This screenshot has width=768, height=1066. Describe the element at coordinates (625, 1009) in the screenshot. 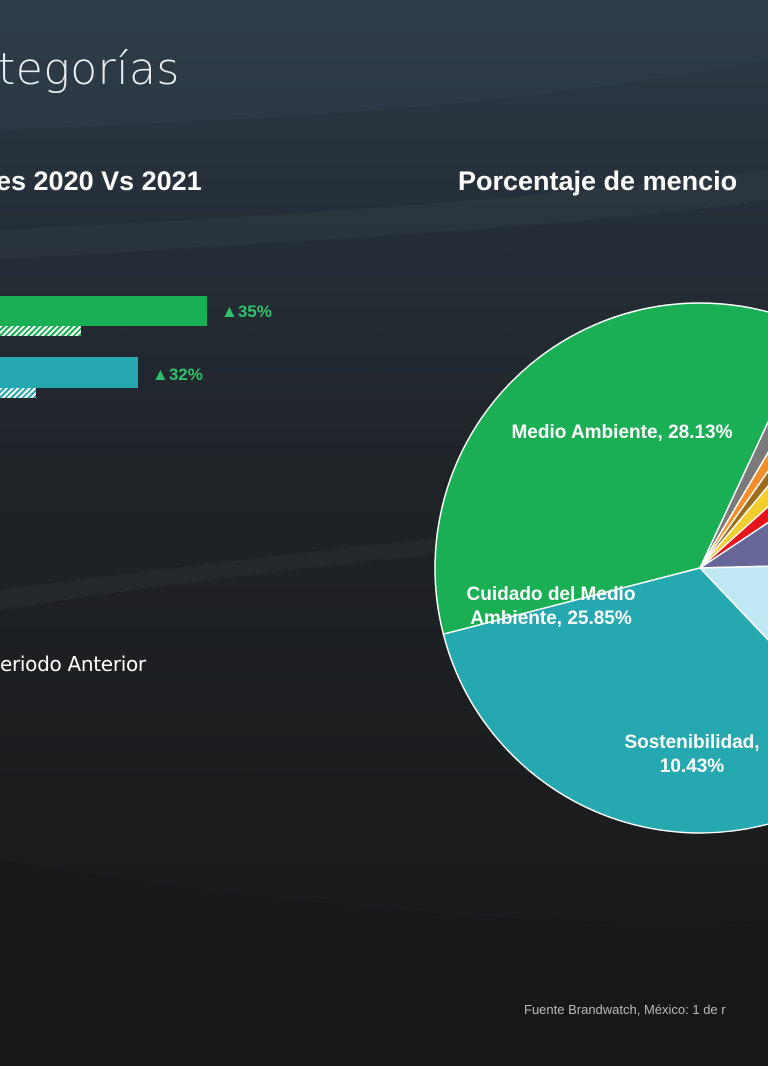

I see `source-note: Fuente Brandwatch, México: 1 de r` at that location.